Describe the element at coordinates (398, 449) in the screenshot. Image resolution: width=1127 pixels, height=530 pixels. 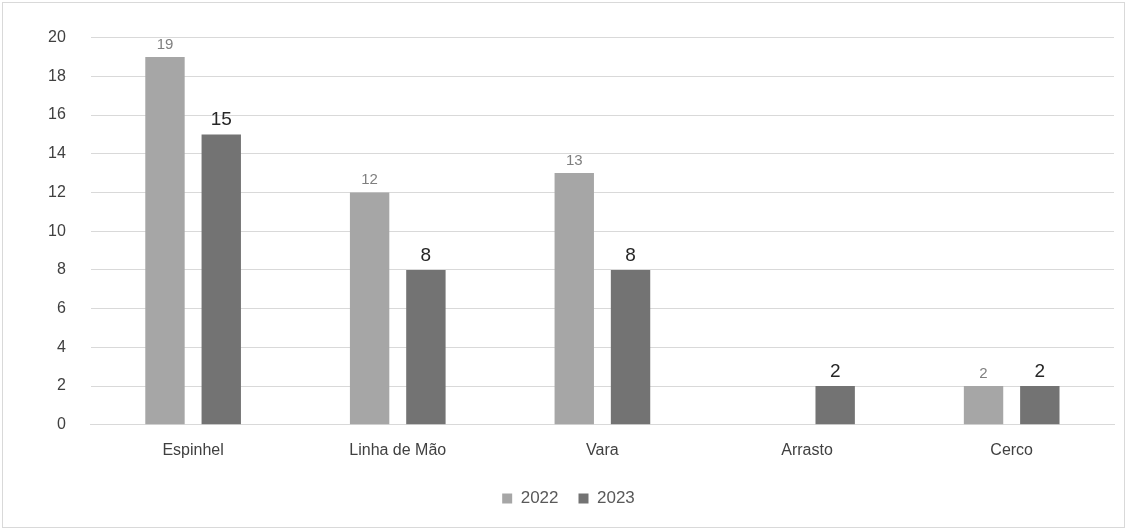
I see `x-tick-label: Linha de Mão` at that location.